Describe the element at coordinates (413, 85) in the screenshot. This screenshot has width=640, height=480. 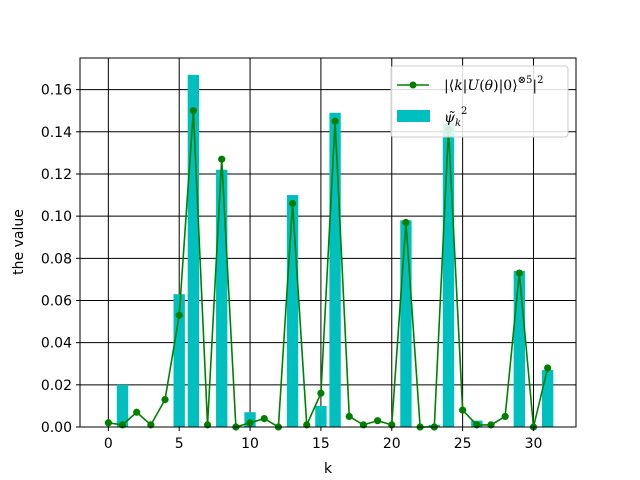
I see `legend-marker-swatch` at that location.